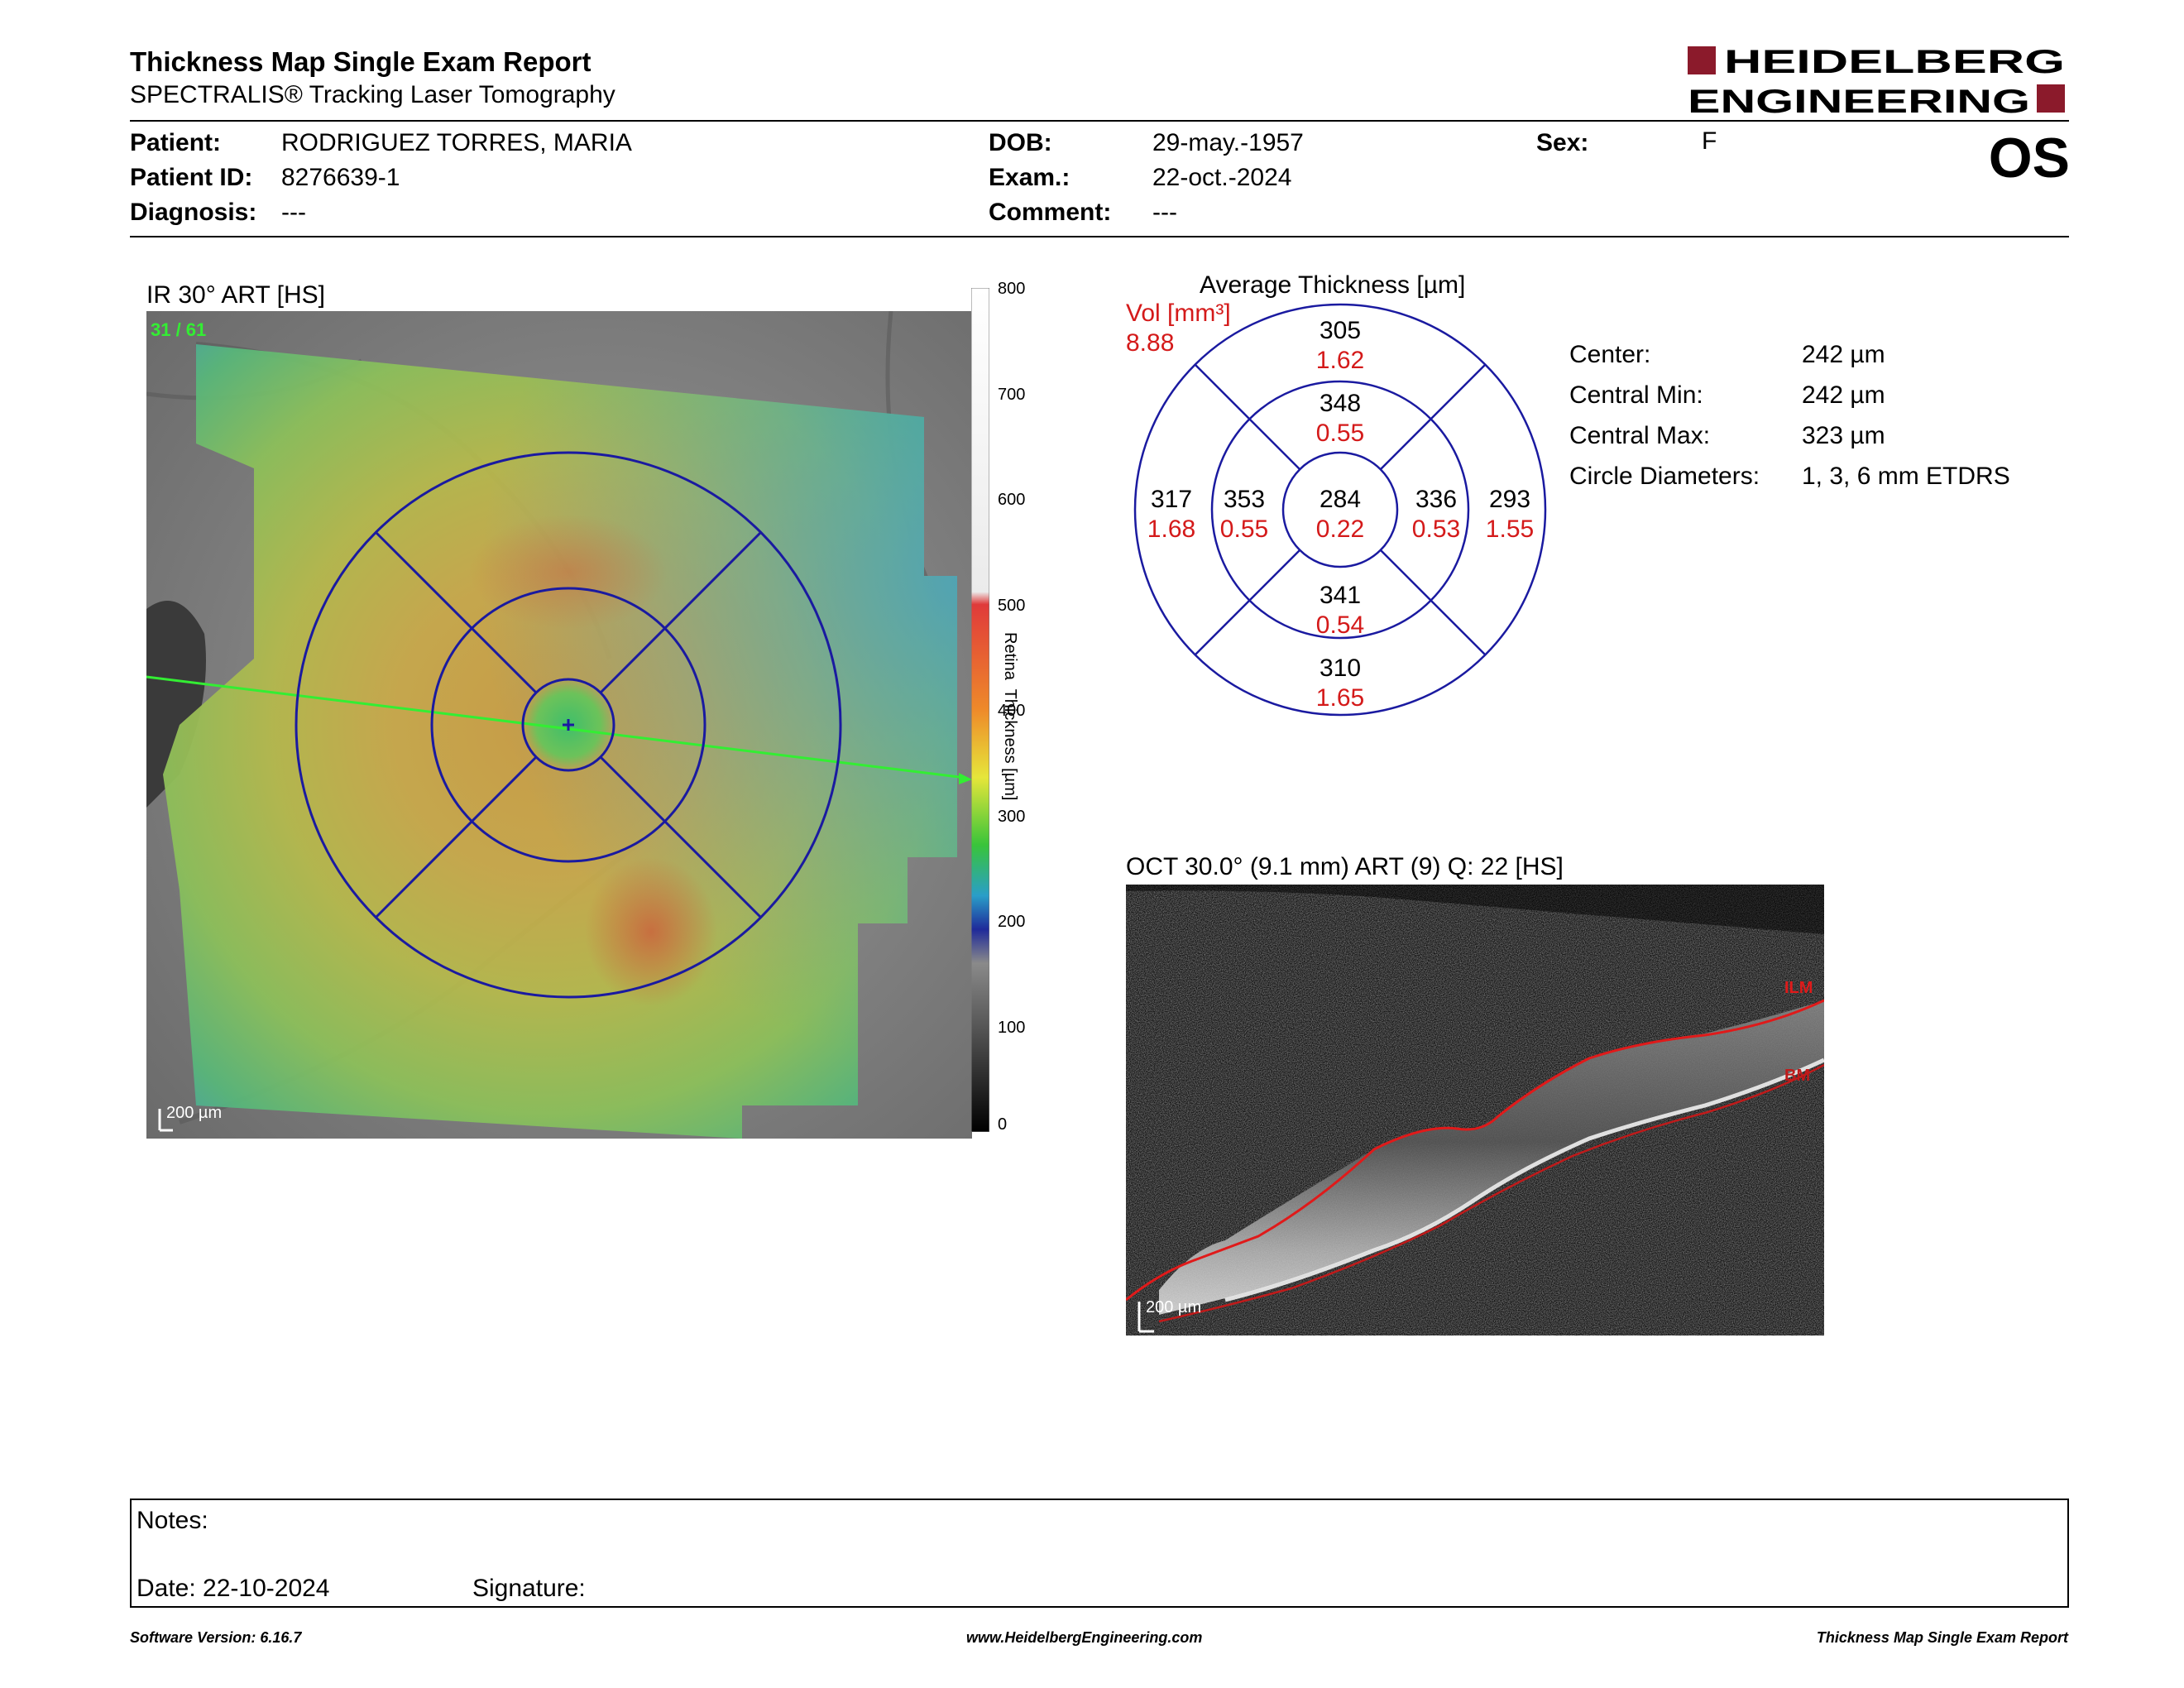  I want to click on report-title: Thickness Map Single Exam Report, so click(361, 61).